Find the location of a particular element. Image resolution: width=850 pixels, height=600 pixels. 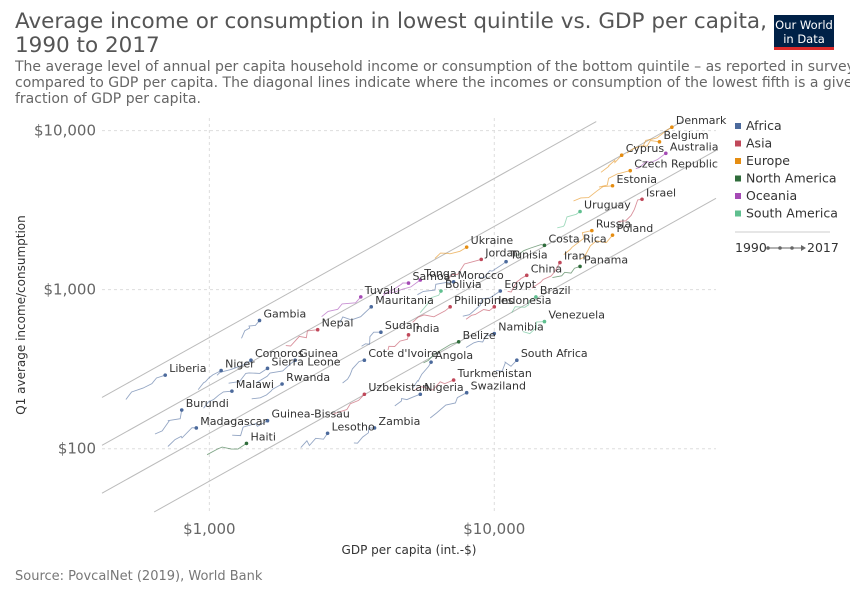

owid-logo: Our World in Data is located at coordinates (804, 32).